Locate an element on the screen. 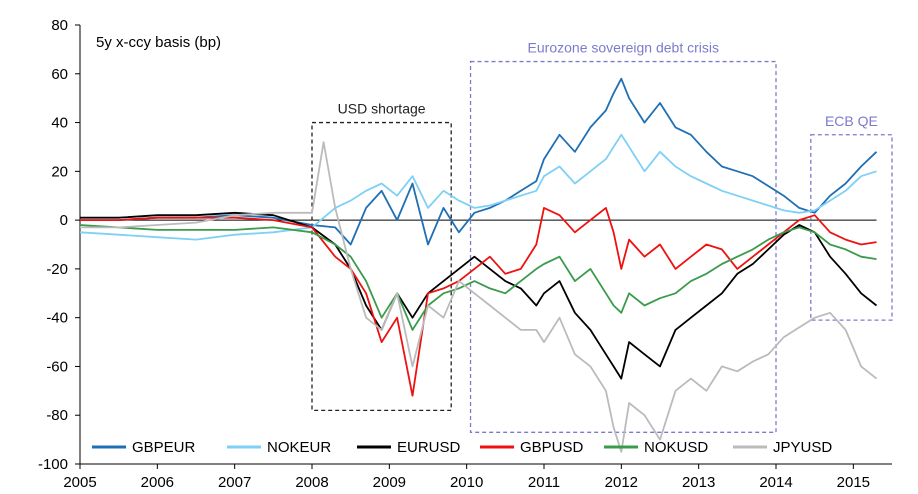 This screenshot has width=918, height=494. annotation-label: Eurozone sovereign debt crisis is located at coordinates (623, 48).